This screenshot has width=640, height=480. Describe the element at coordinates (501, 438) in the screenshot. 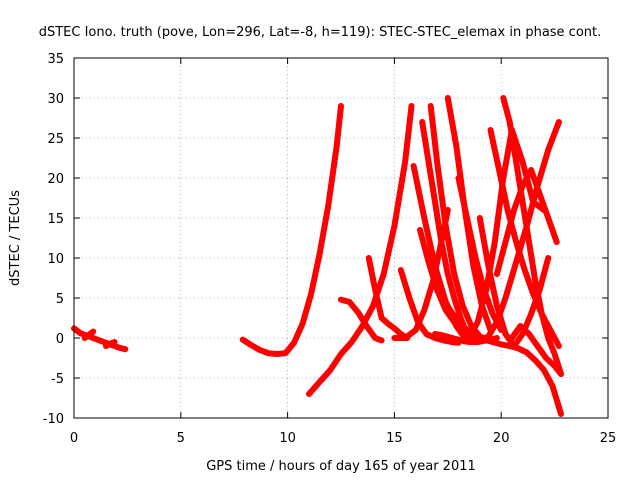

I see `x-tick-label: 20` at that location.